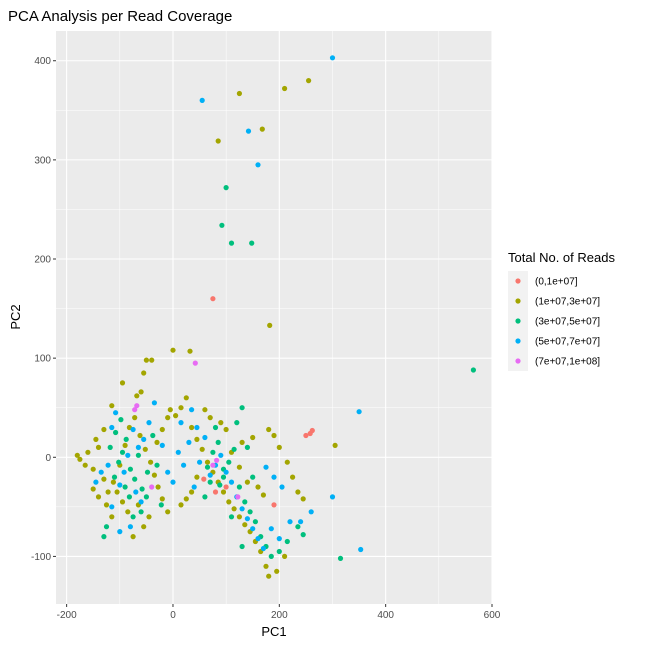 This screenshot has width=645, height=645. Describe the element at coordinates (67, 615) in the screenshot. I see `x-tick-label: -200` at that location.